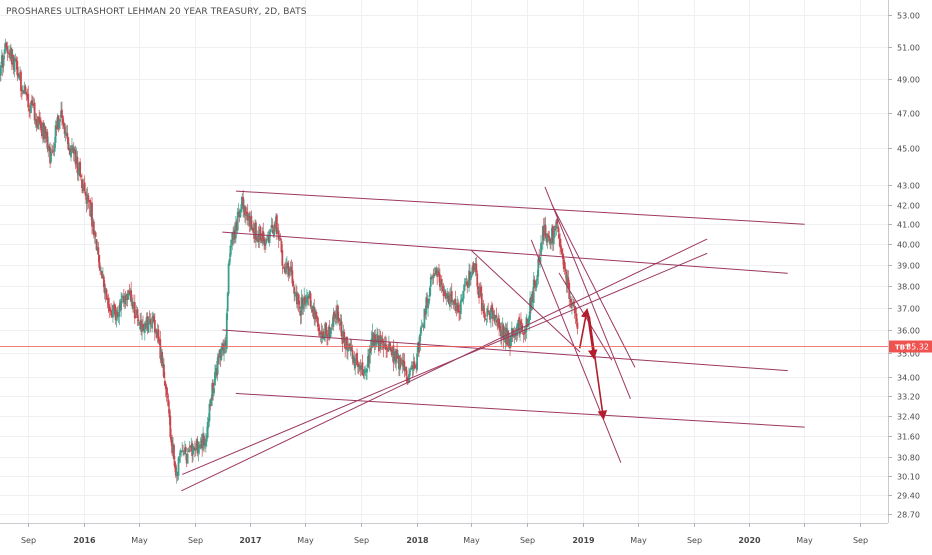 This screenshot has width=932, height=555. I want to click on bottom-channel-line, so click(520, 410).